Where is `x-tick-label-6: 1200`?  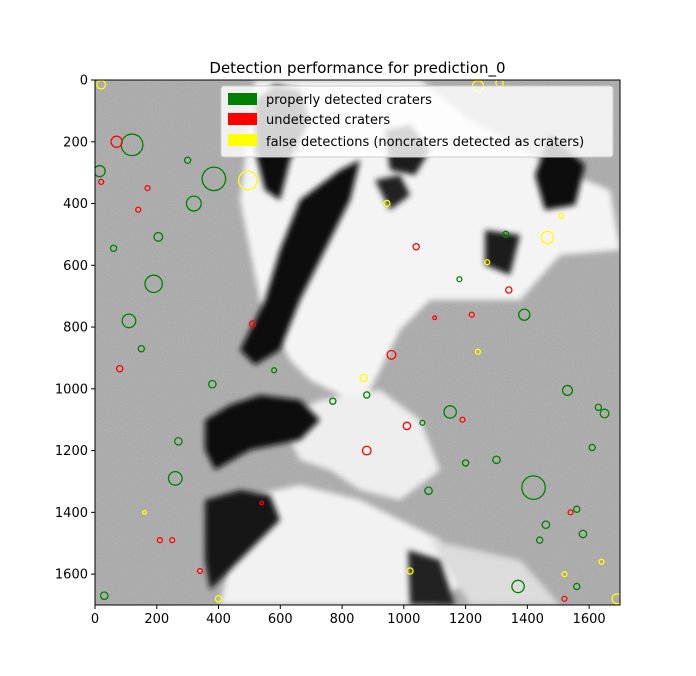
x-tick-label-6: 1200 is located at coordinates (465, 619).